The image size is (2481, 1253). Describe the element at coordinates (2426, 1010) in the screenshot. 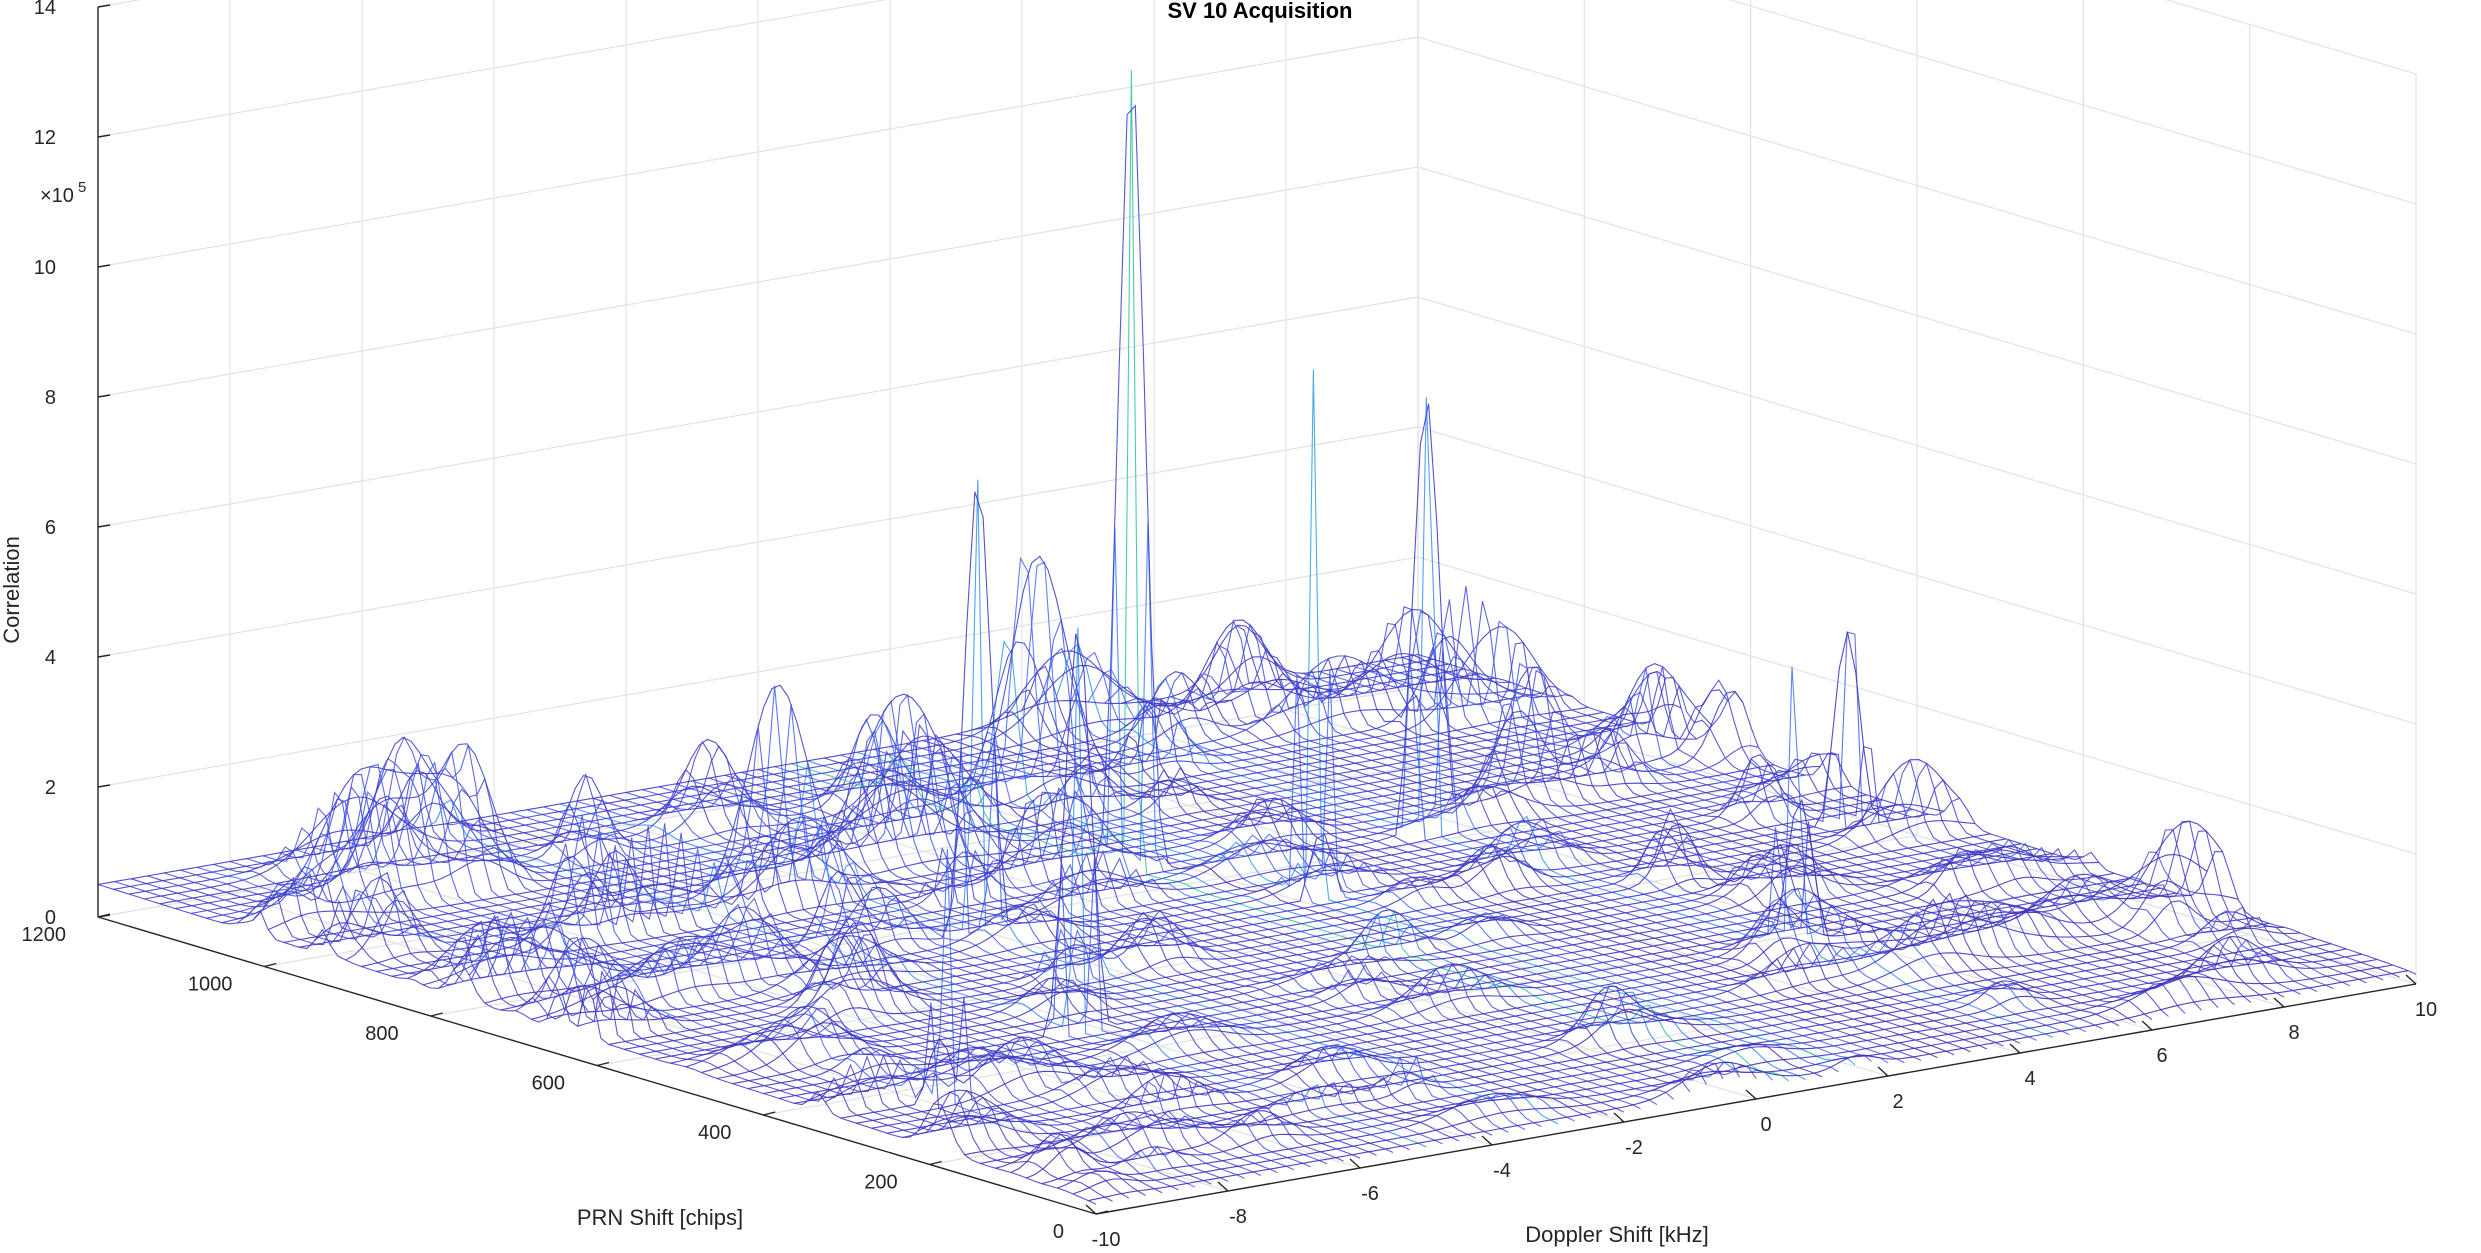

I see `doppler-tick-label: 10` at that location.